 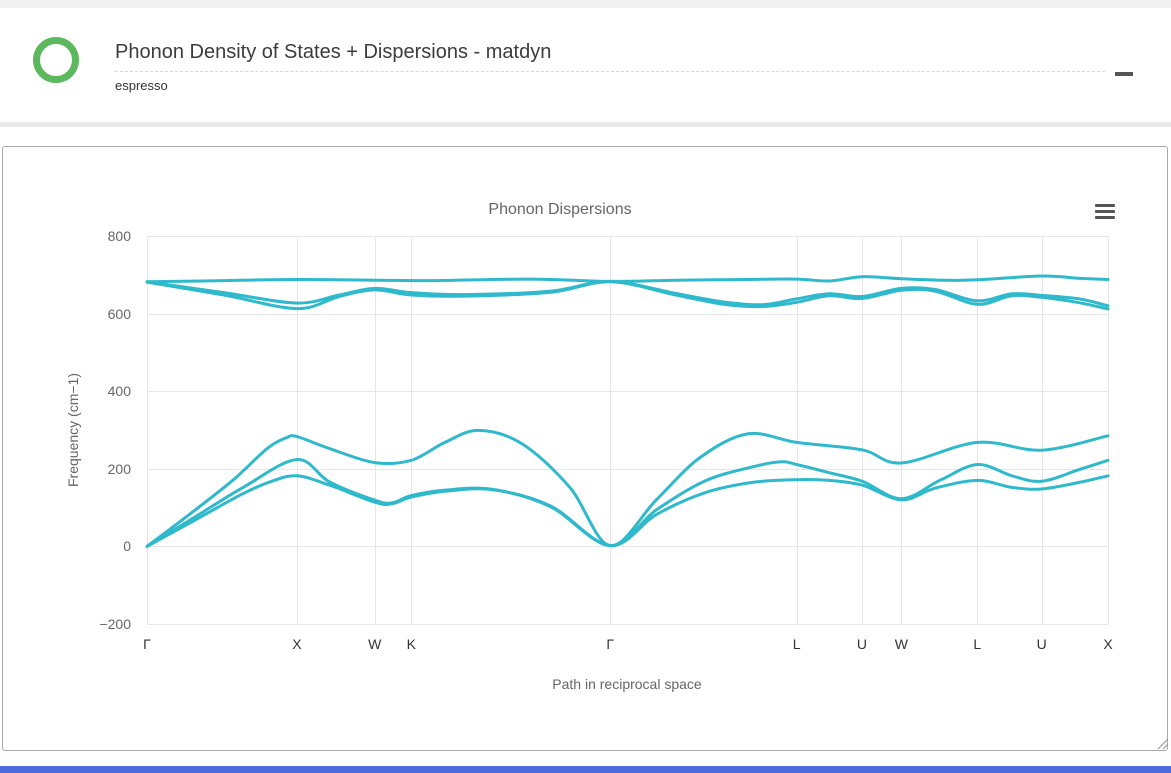 I want to click on app-subtitle: espresso, so click(x=141, y=85).